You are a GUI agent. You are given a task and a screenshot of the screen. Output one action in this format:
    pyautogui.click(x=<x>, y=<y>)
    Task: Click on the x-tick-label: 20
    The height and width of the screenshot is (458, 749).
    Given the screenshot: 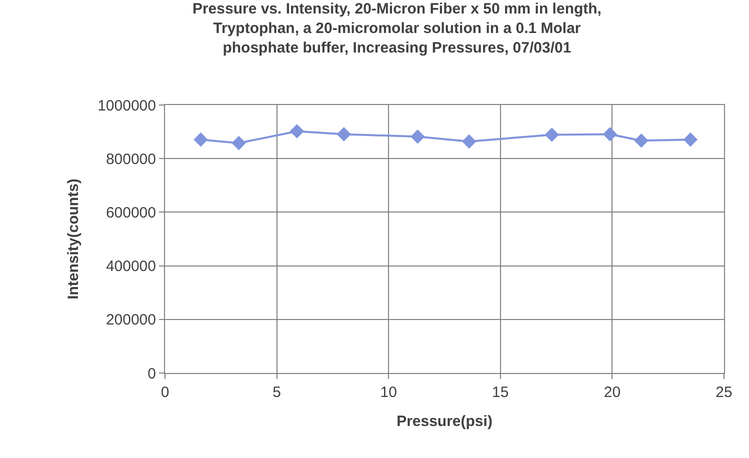 What is the action you would take?
    pyautogui.click(x=612, y=392)
    